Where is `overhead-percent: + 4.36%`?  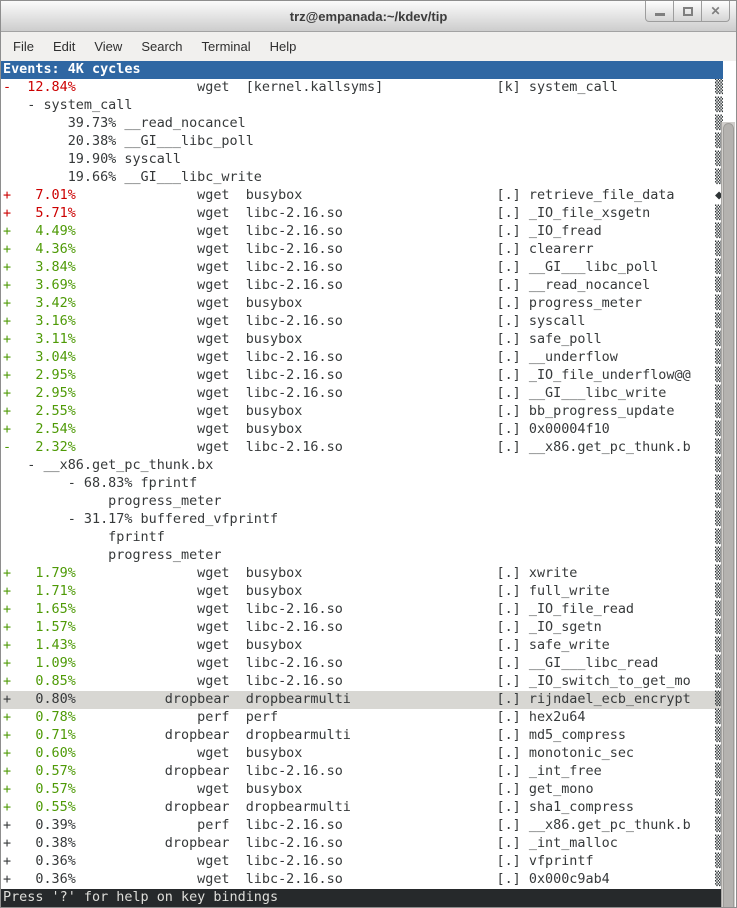 overhead-percent: + 4.36% is located at coordinates (39, 249).